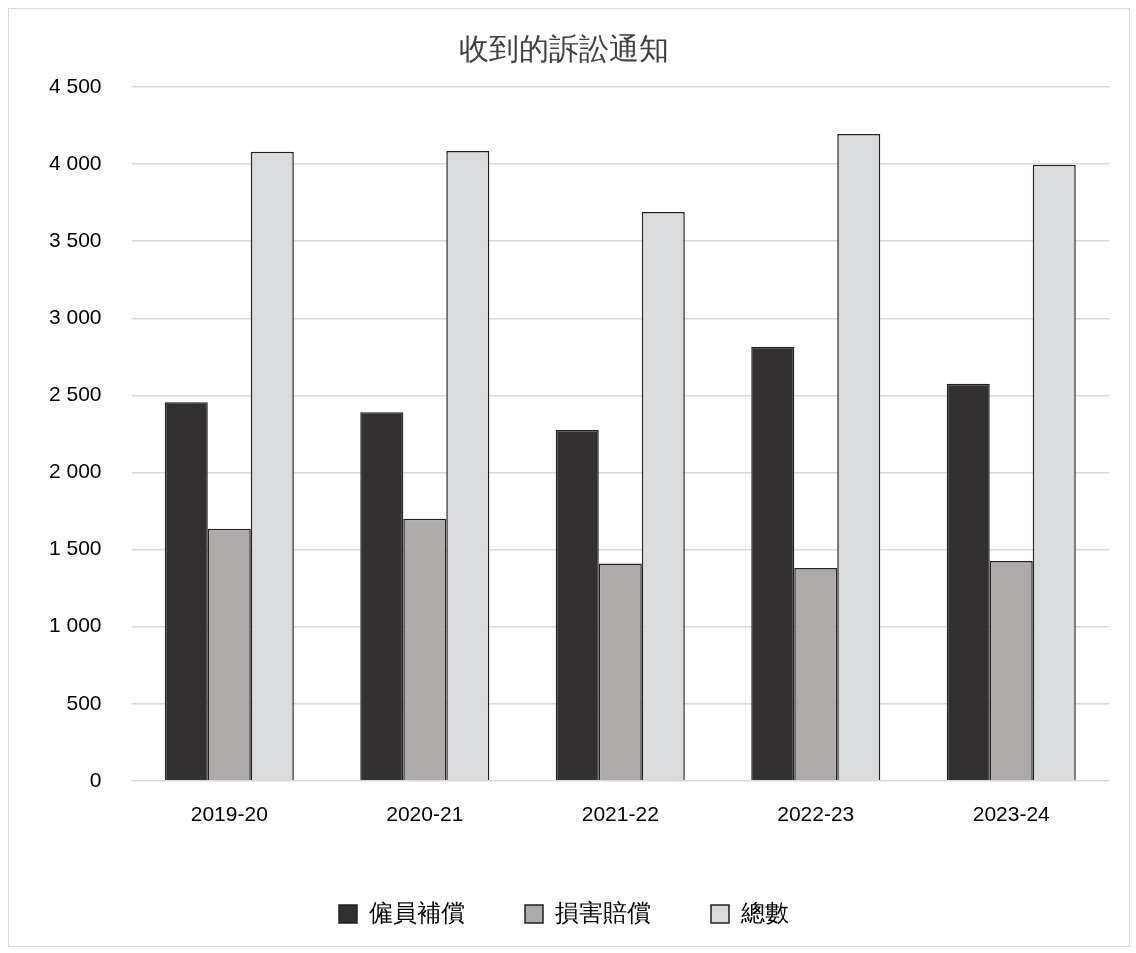  I want to click on y-tick-label: 4 000, so click(75, 162).